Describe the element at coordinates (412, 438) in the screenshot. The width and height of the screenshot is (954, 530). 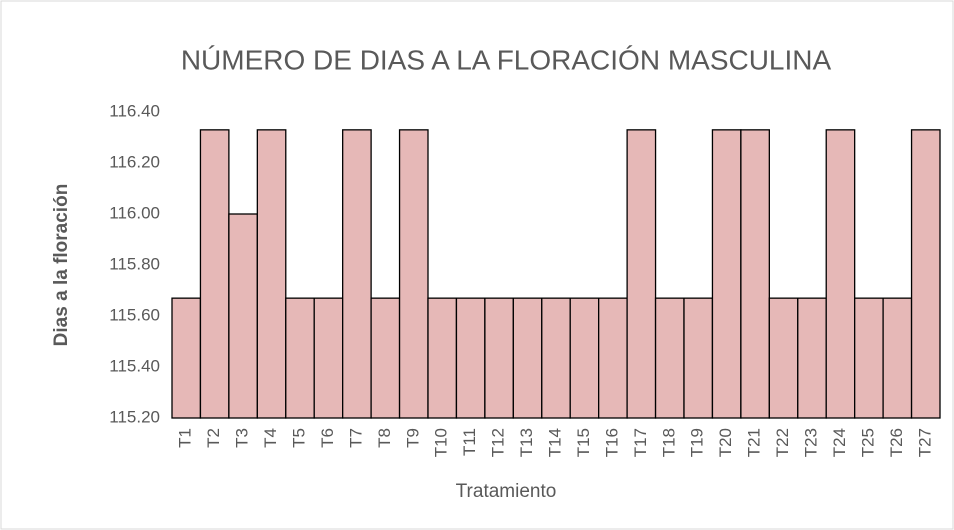
I see `x-tick-label: T9` at that location.